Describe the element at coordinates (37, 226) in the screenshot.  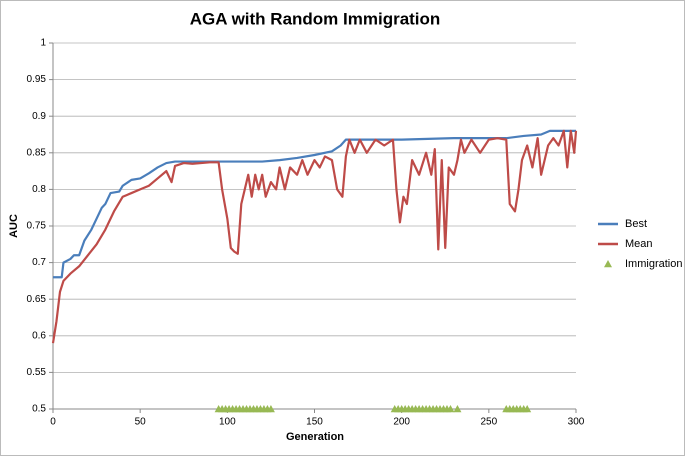
I see `y-tick-label: 0.75` at that location.